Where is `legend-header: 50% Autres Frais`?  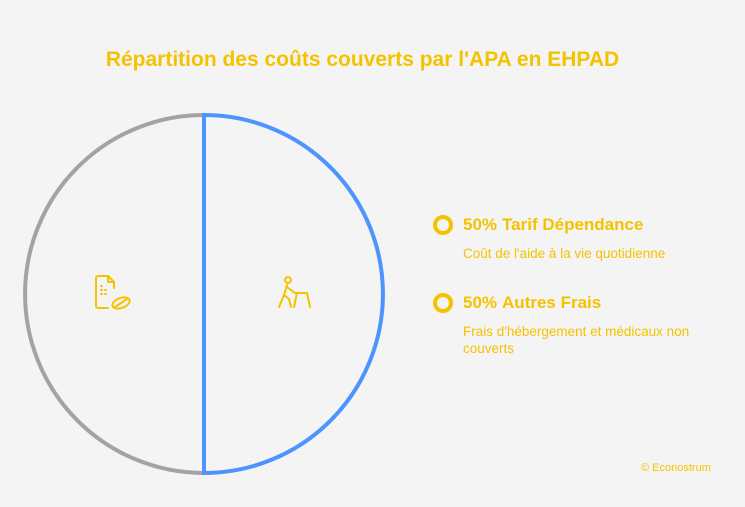
legend-header: 50% Autres Frais is located at coordinates (565, 303).